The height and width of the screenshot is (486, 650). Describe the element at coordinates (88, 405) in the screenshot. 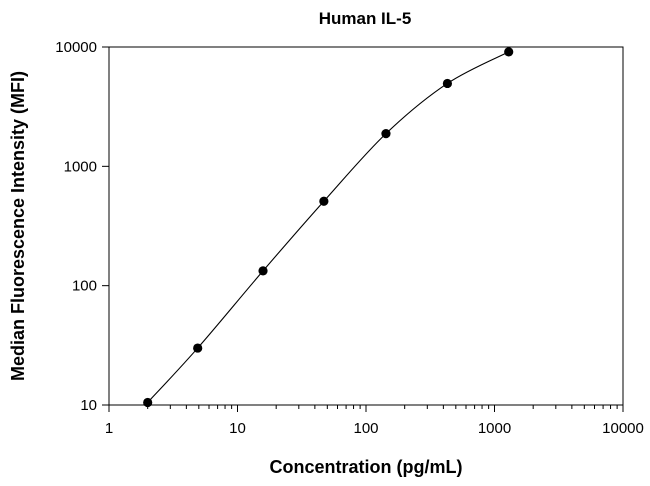

I see `y-tick-label: 10` at that location.